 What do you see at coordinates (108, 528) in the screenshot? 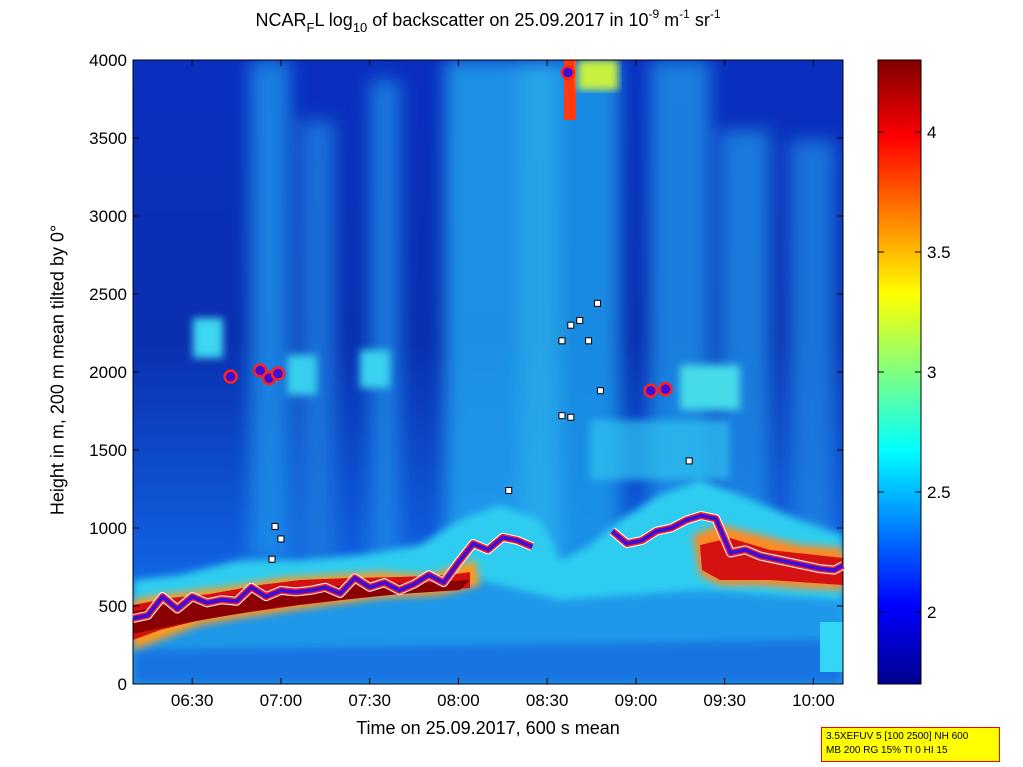
I see `y-tick-label: 1000` at bounding box center [108, 528].